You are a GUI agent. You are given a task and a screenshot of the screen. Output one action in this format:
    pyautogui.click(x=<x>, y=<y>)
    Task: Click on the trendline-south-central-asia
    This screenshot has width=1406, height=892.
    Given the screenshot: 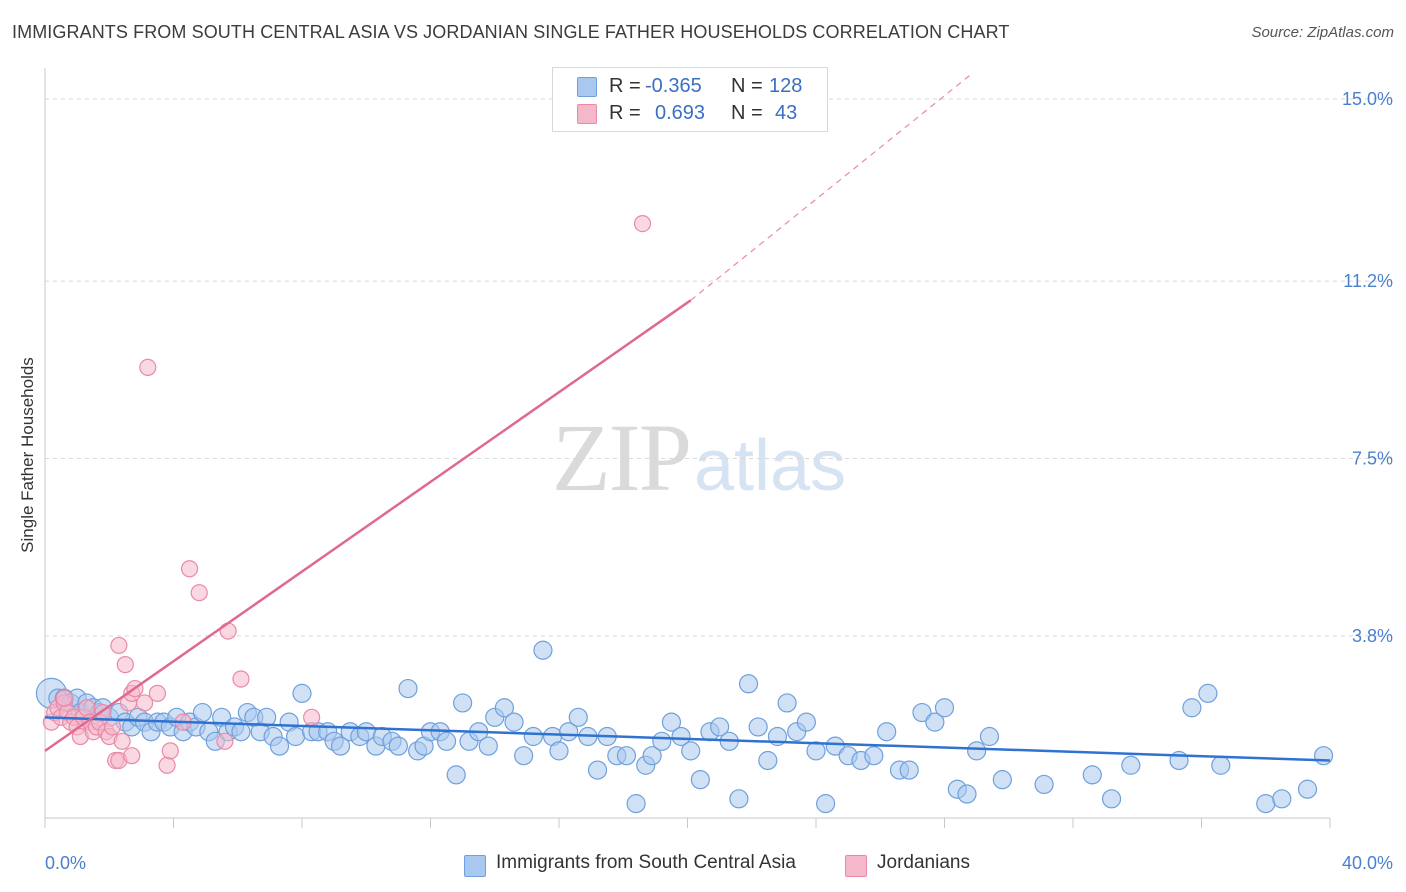 What is the action you would take?
    pyautogui.click(x=687, y=739)
    